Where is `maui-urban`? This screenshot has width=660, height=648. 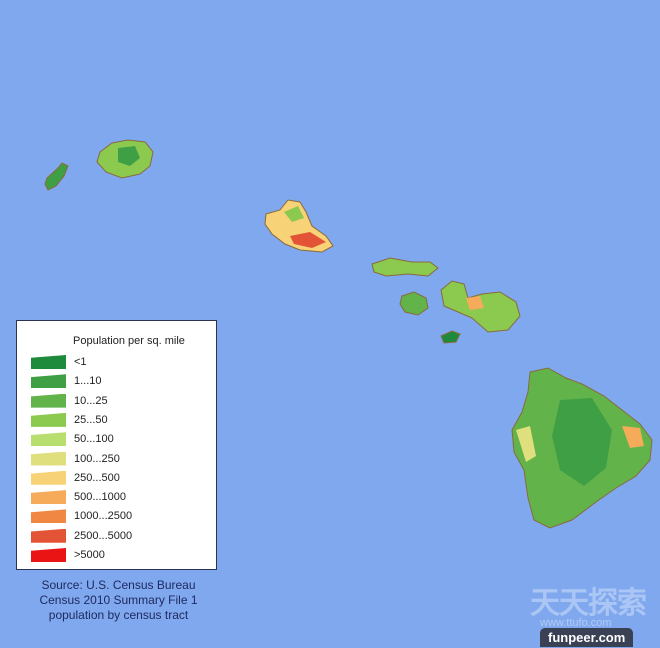
maui-urban is located at coordinates (475, 303).